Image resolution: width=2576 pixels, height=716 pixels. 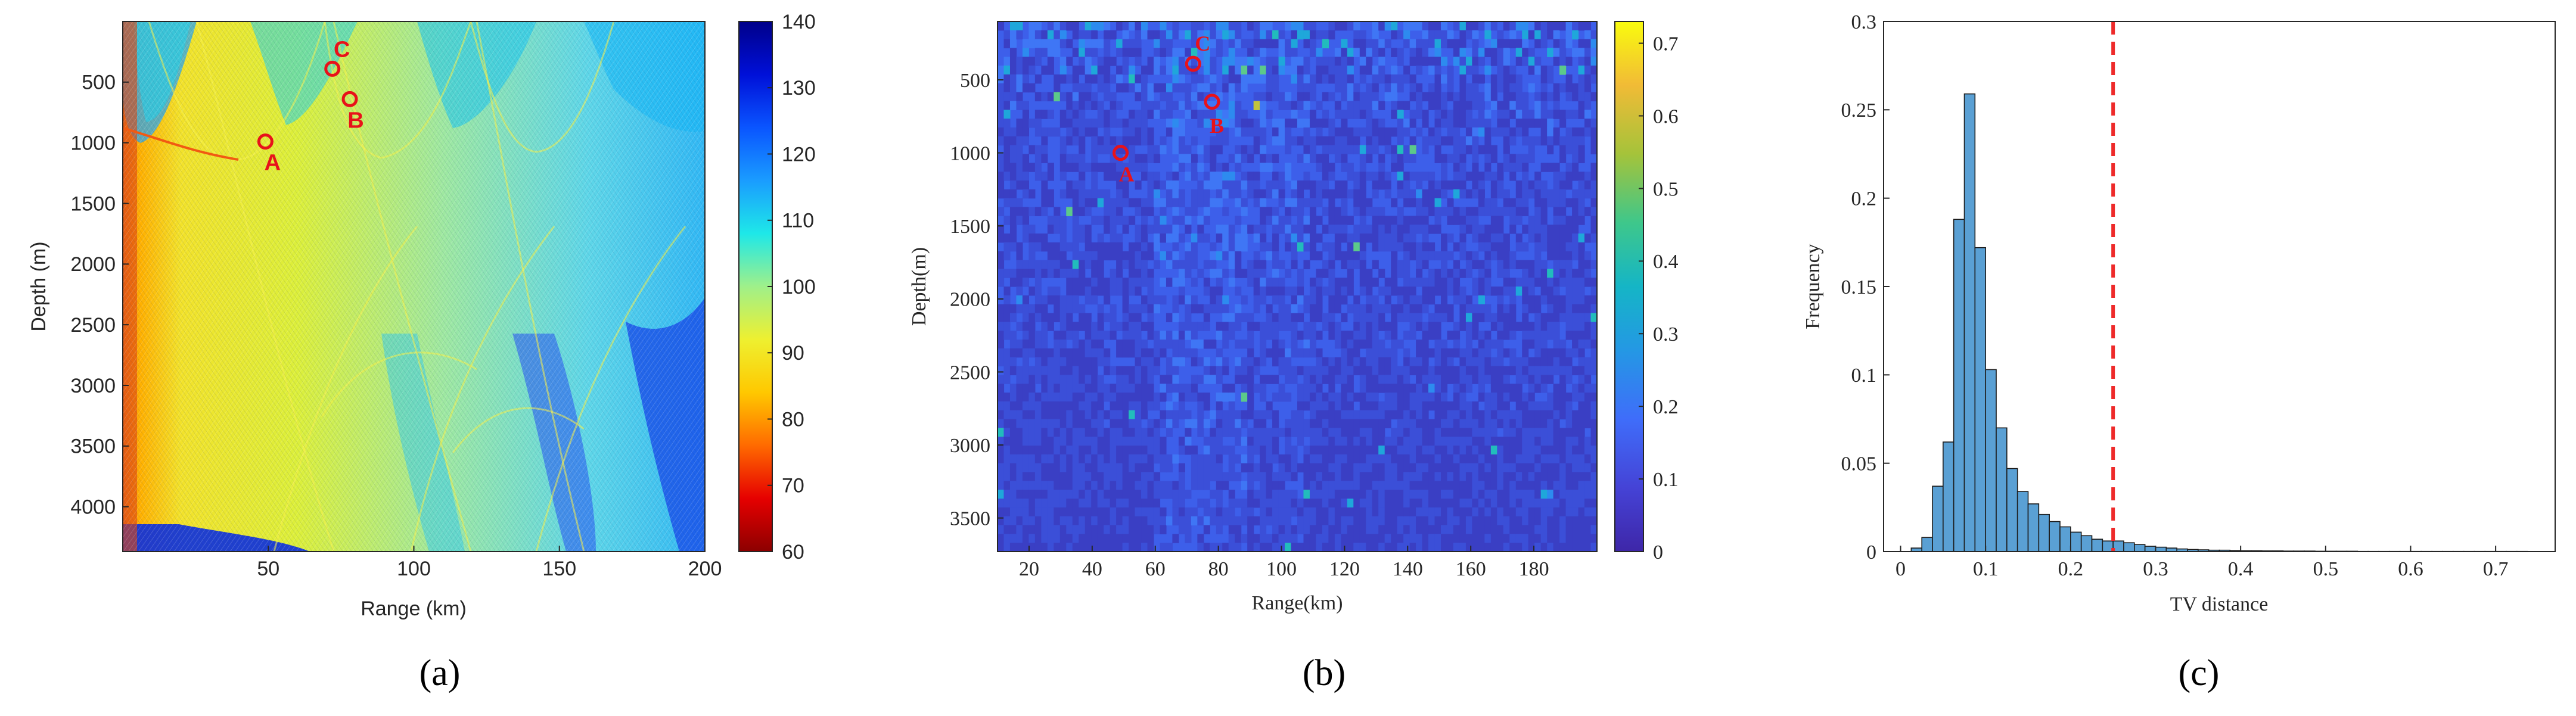 What do you see at coordinates (1666, 44) in the screenshot?
I see `colorbar-tick-label: 0.7` at bounding box center [1666, 44].